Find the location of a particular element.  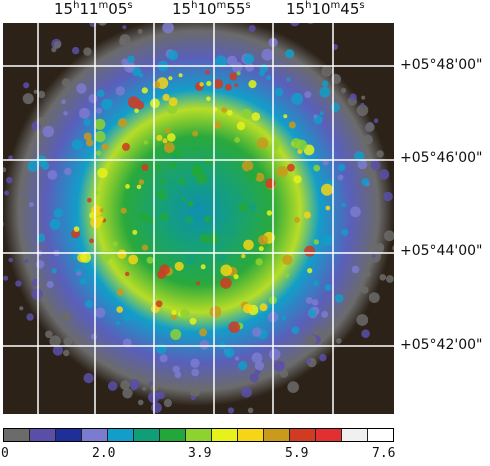

dec-label-4: +05°42'00" is located at coordinates (441, 345).